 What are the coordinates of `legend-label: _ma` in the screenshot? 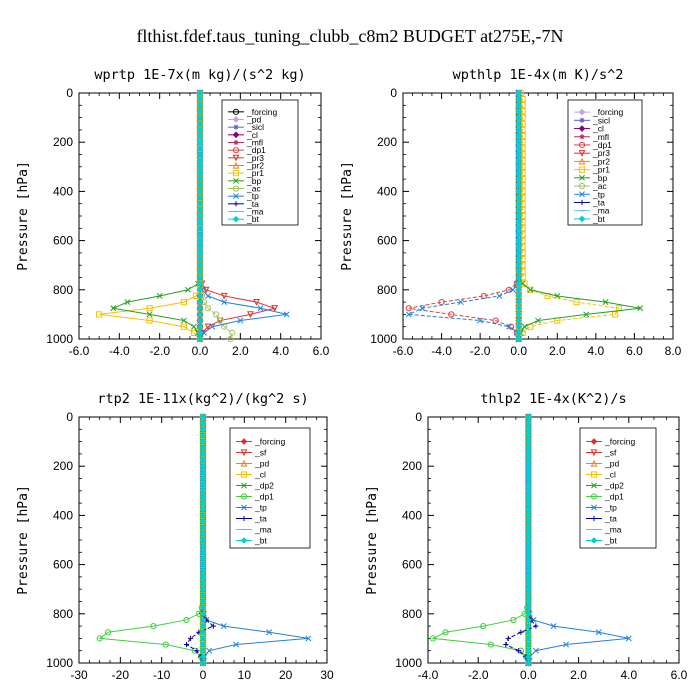 It's located at (601, 211).